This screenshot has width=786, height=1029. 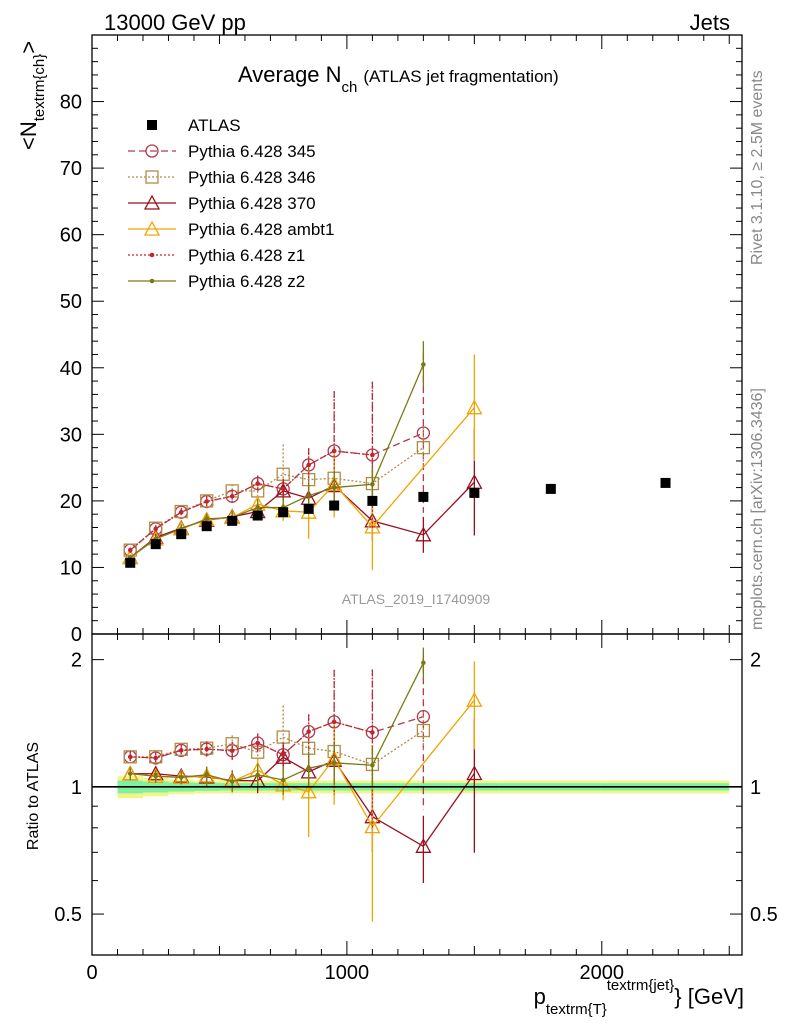 I want to click on legend-label: Pythia 6.428 ambt1, so click(x=261, y=229).